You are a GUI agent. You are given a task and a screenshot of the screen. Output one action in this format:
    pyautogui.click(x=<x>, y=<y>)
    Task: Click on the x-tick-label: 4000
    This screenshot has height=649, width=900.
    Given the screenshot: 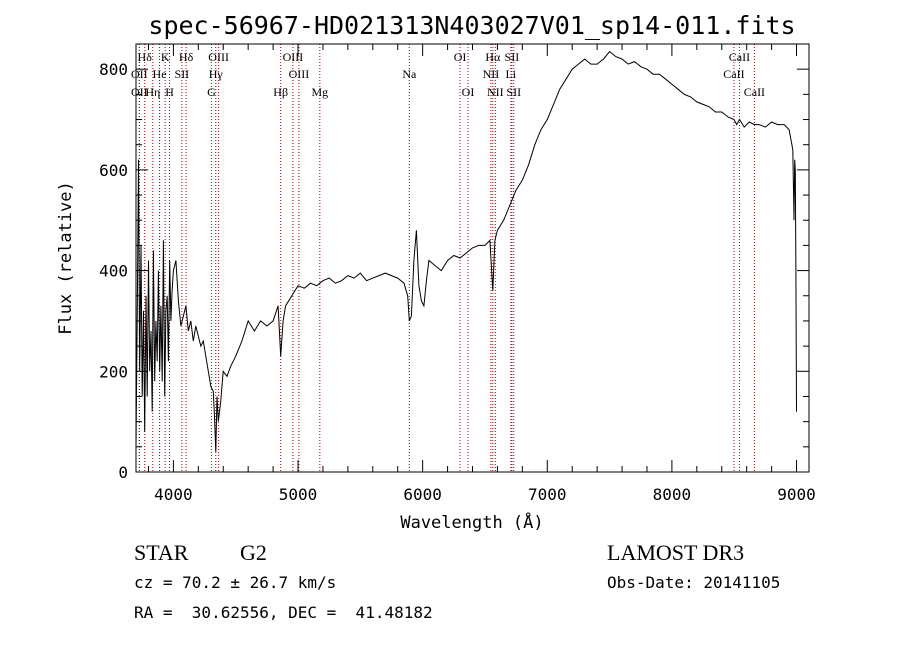 What is the action you would take?
    pyautogui.click(x=173, y=494)
    